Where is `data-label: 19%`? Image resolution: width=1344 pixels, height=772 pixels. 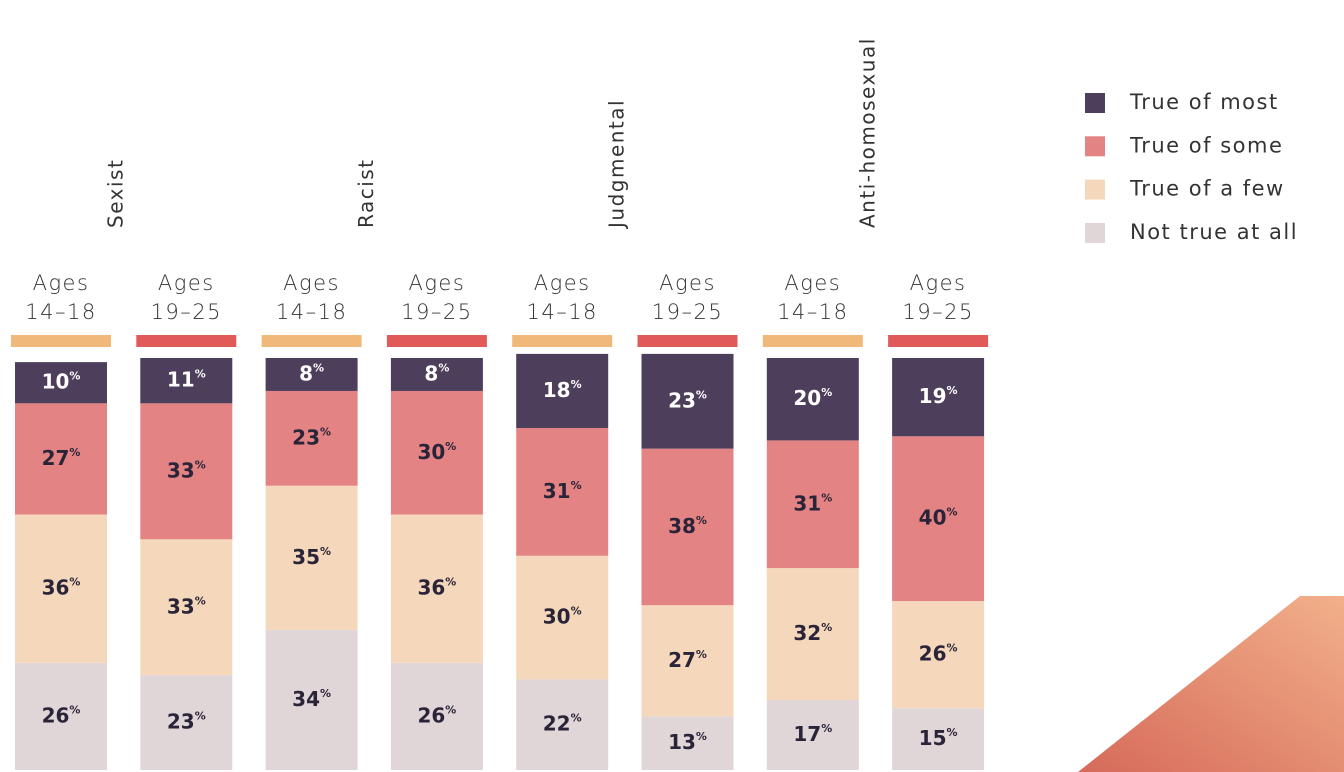
data-label: 19% is located at coordinates (938, 396).